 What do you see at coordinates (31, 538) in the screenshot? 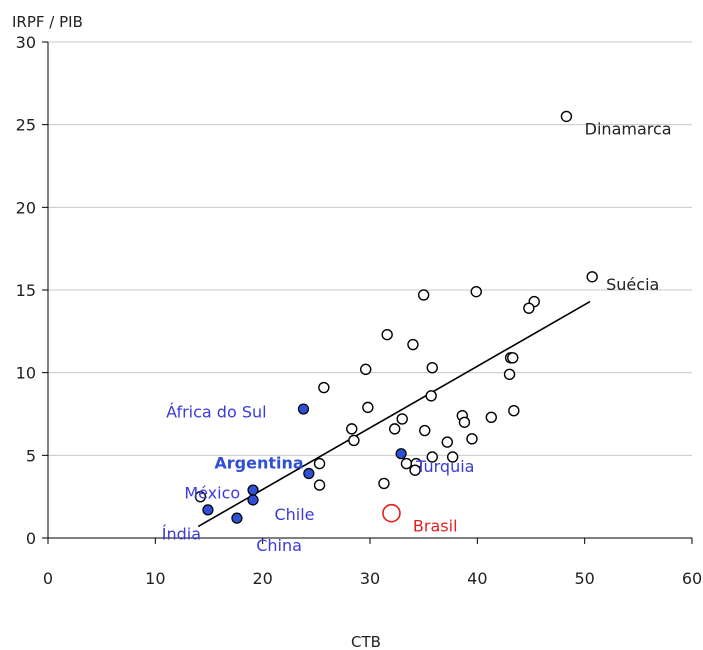
I see `y-tick-label: 0` at bounding box center [31, 538].